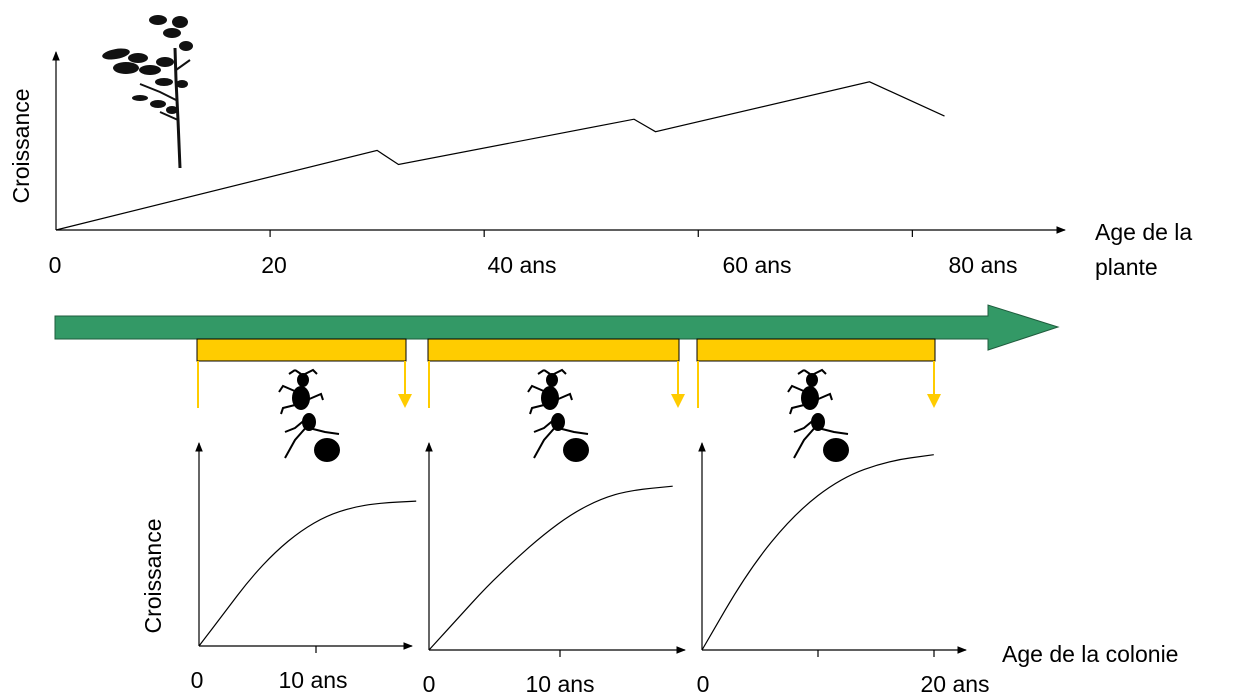 The height and width of the screenshot is (697, 1233). What do you see at coordinates (197, 680) in the screenshot?
I see `colony1-tick-label-0: 0` at bounding box center [197, 680].